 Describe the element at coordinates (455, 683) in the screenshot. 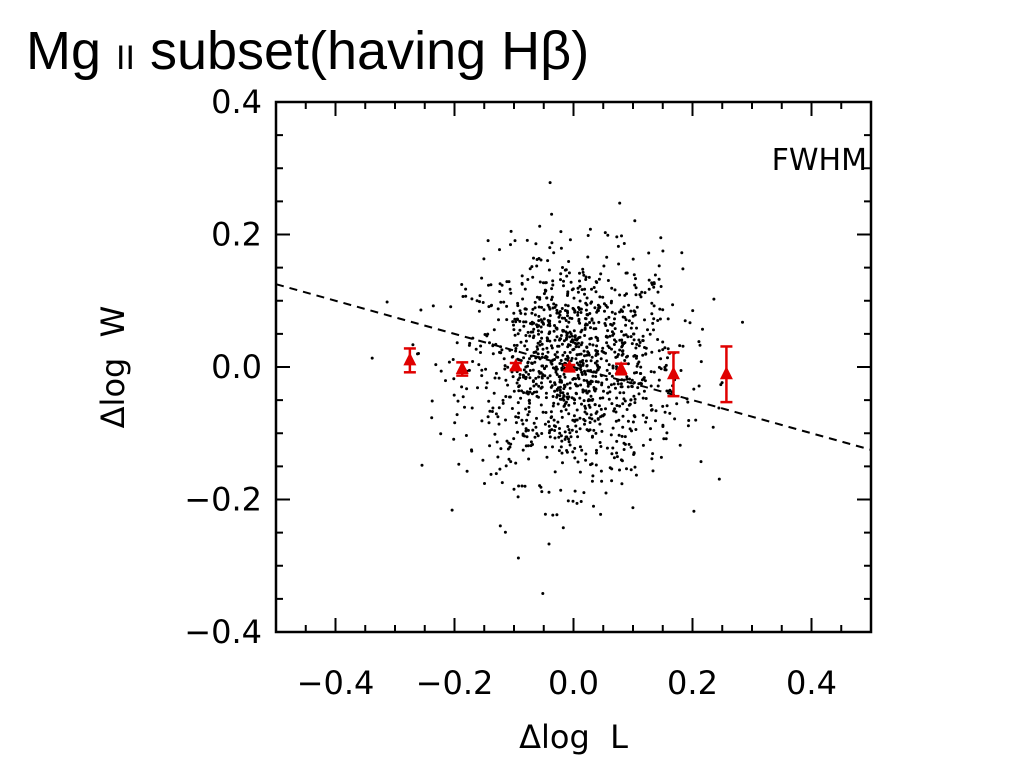

I see `x-tick-label: −0.2` at that location.